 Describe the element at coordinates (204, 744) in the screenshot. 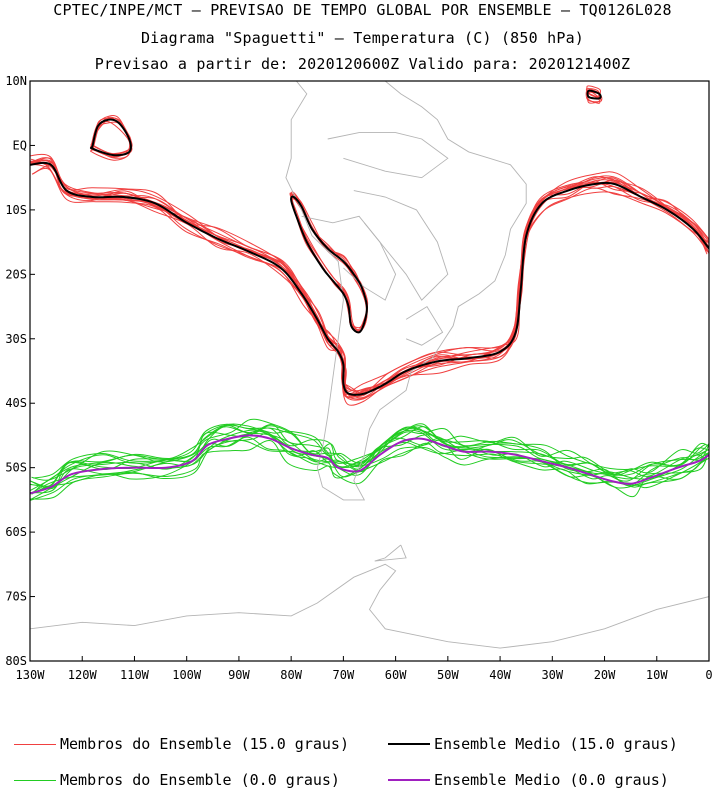

I see `legend-label-members-15: Membros do Ensemble (15.0 graus)` at that location.